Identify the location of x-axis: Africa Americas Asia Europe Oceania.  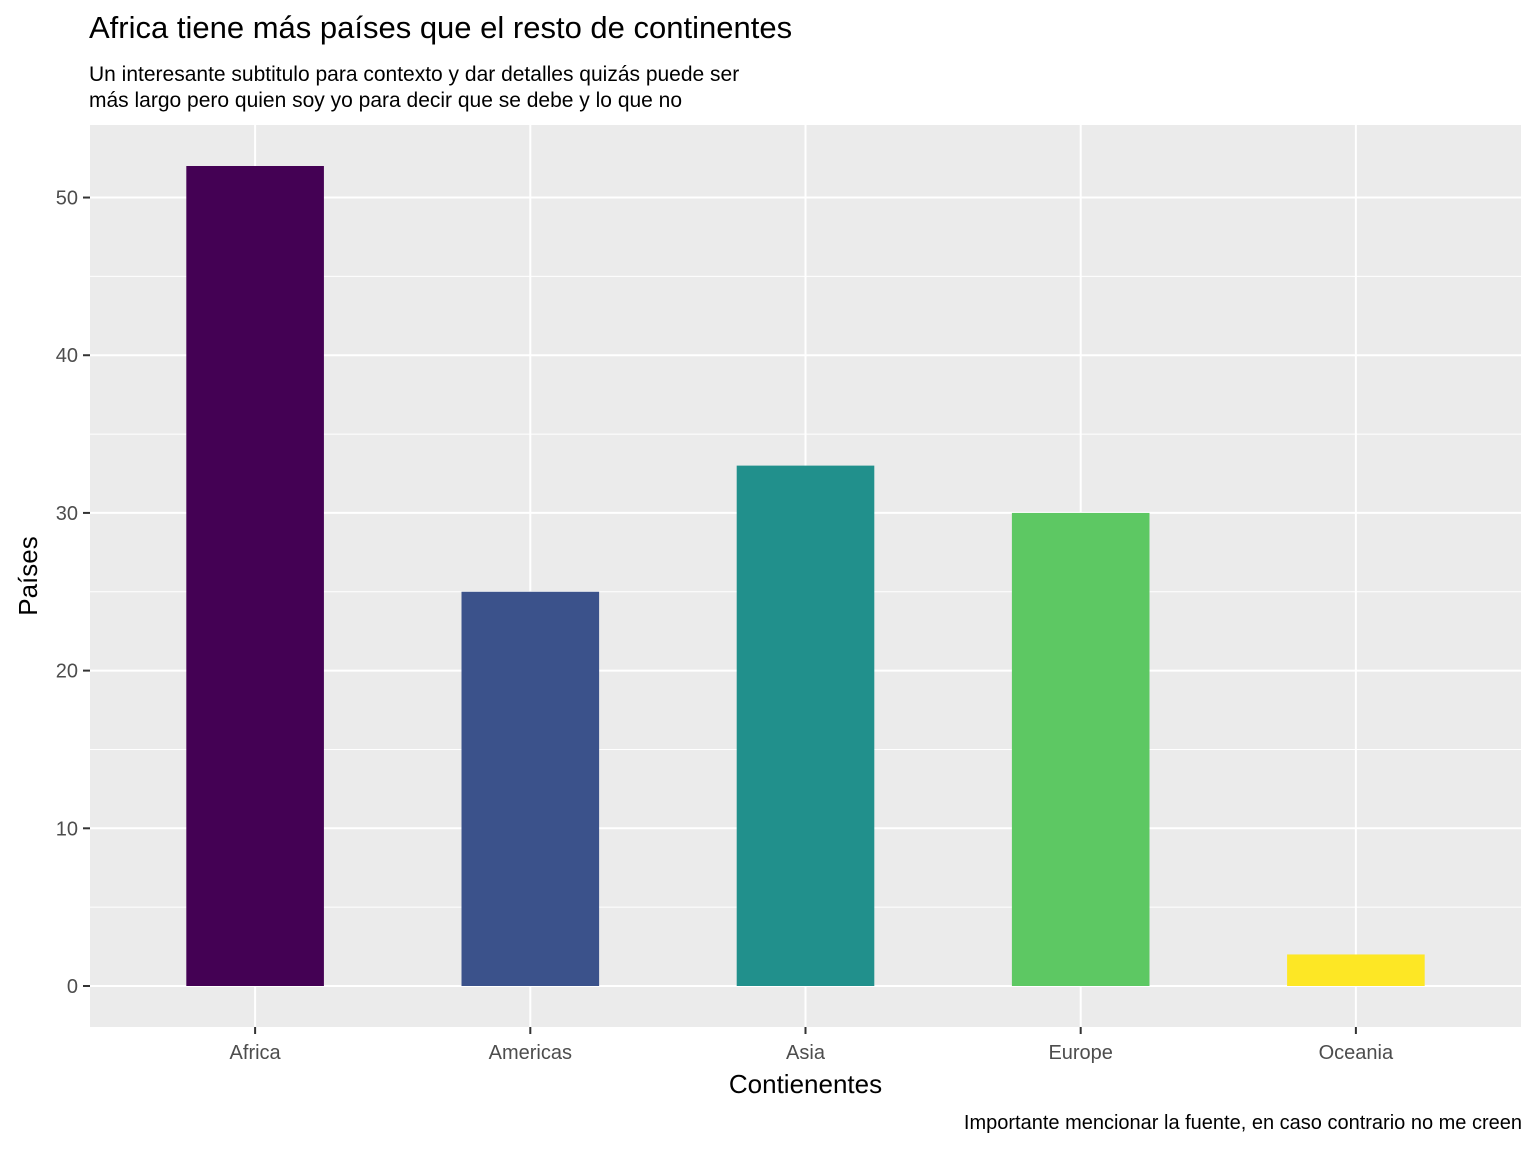
(812, 1045).